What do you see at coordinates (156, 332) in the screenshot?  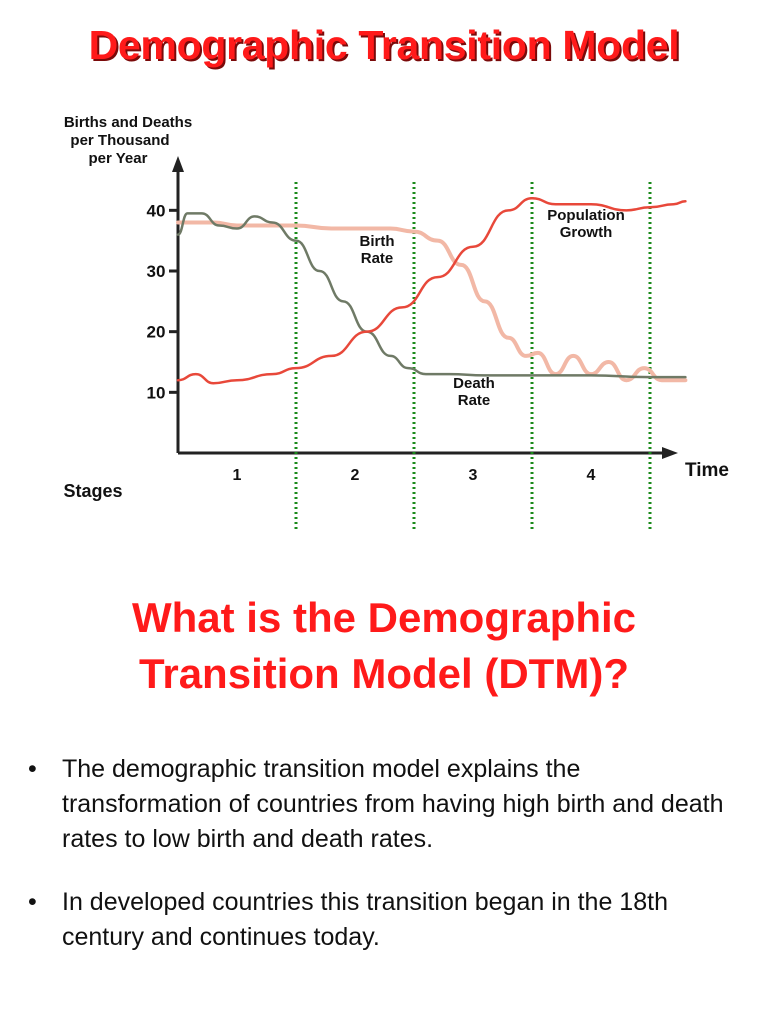 I see `y-tick-label: 20` at bounding box center [156, 332].